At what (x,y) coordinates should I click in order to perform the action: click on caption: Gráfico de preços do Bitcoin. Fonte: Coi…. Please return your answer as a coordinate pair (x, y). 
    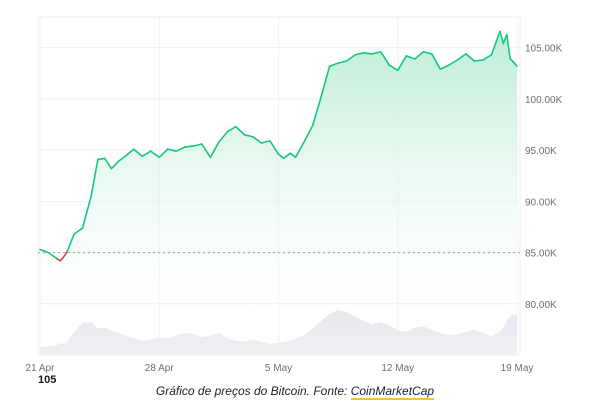
    Looking at the image, I should click on (295, 392).